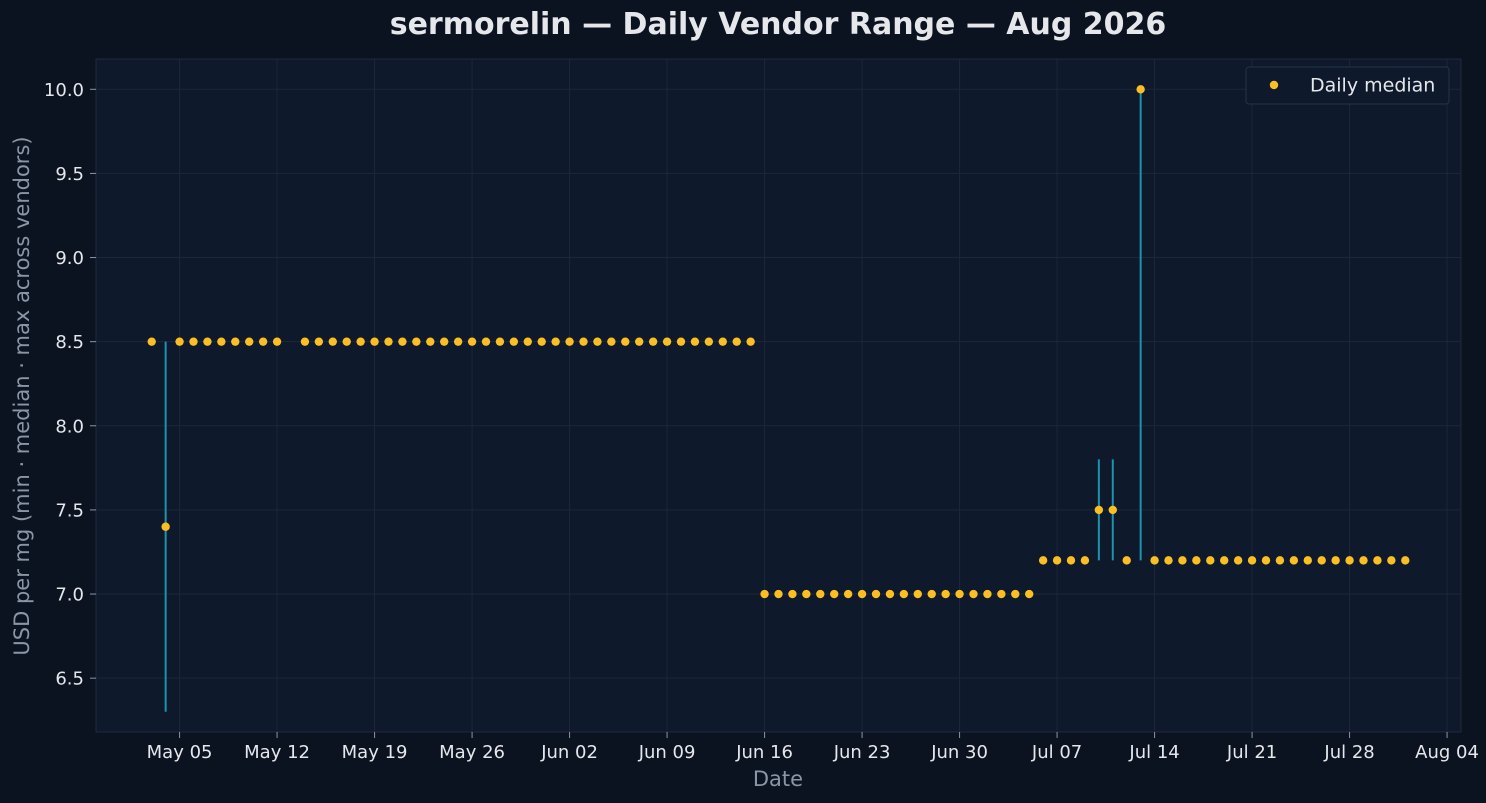 Image resolution: width=1486 pixels, height=803 pixels. What do you see at coordinates (1274, 85) in the screenshot?
I see `legend-marker-daily-median` at bounding box center [1274, 85].